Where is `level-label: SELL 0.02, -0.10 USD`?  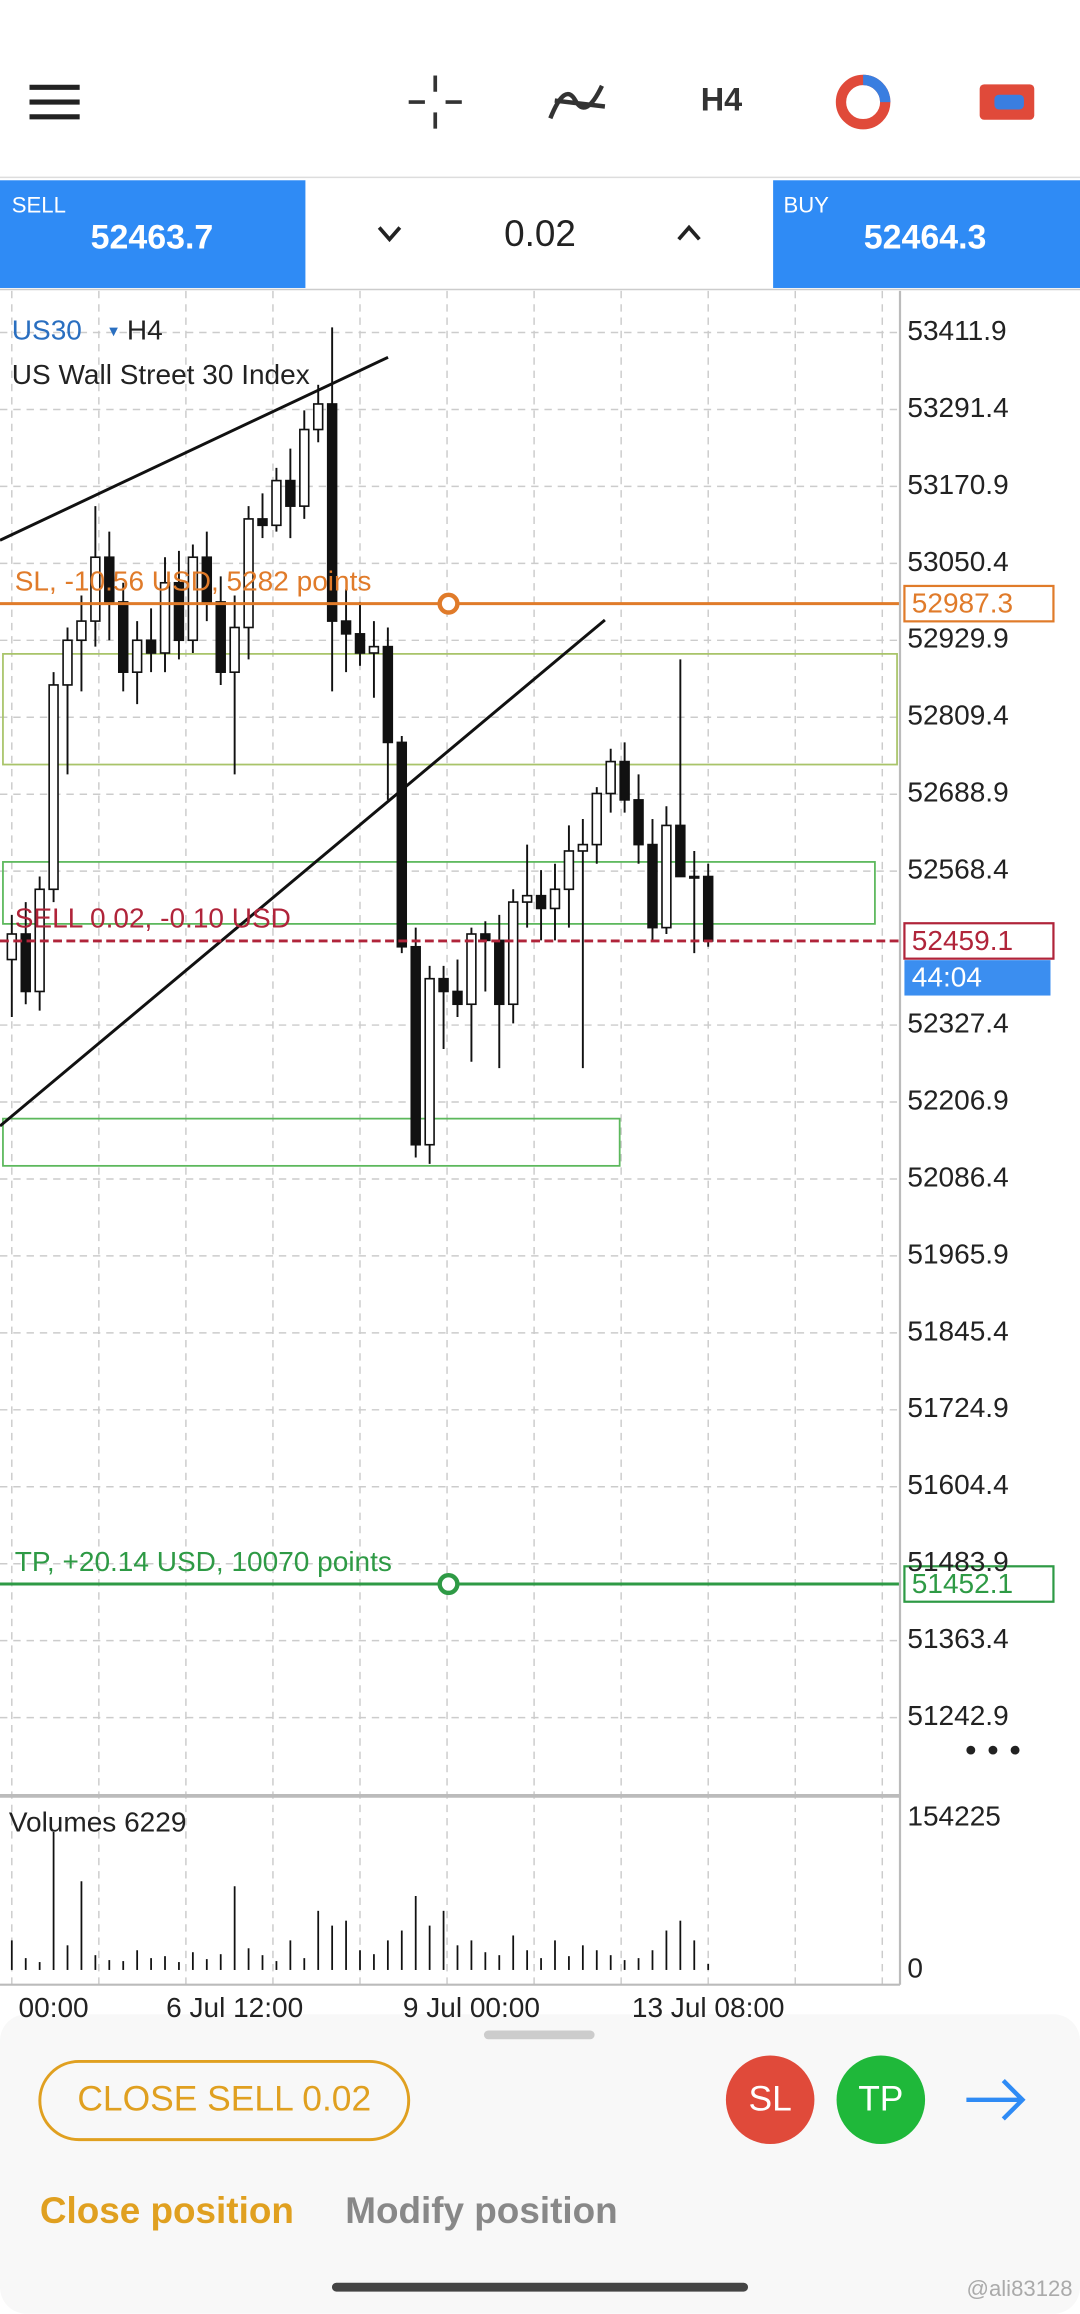
level-label: SELL 0.02, -0.10 USD is located at coordinates (153, 918).